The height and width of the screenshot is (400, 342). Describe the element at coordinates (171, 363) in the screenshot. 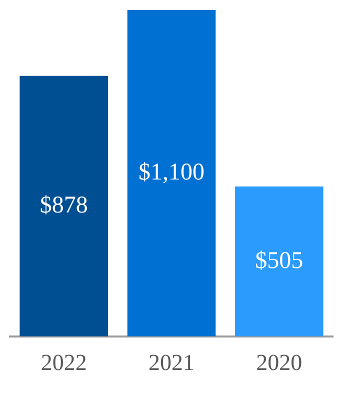

I see `x-tick-label: 2021` at that location.